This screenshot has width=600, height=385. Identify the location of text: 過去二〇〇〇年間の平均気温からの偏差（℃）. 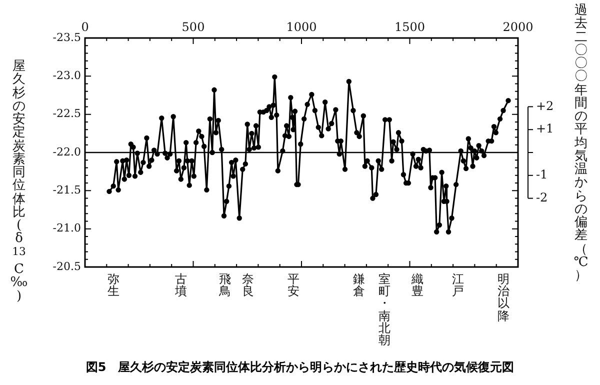
(581, 143).